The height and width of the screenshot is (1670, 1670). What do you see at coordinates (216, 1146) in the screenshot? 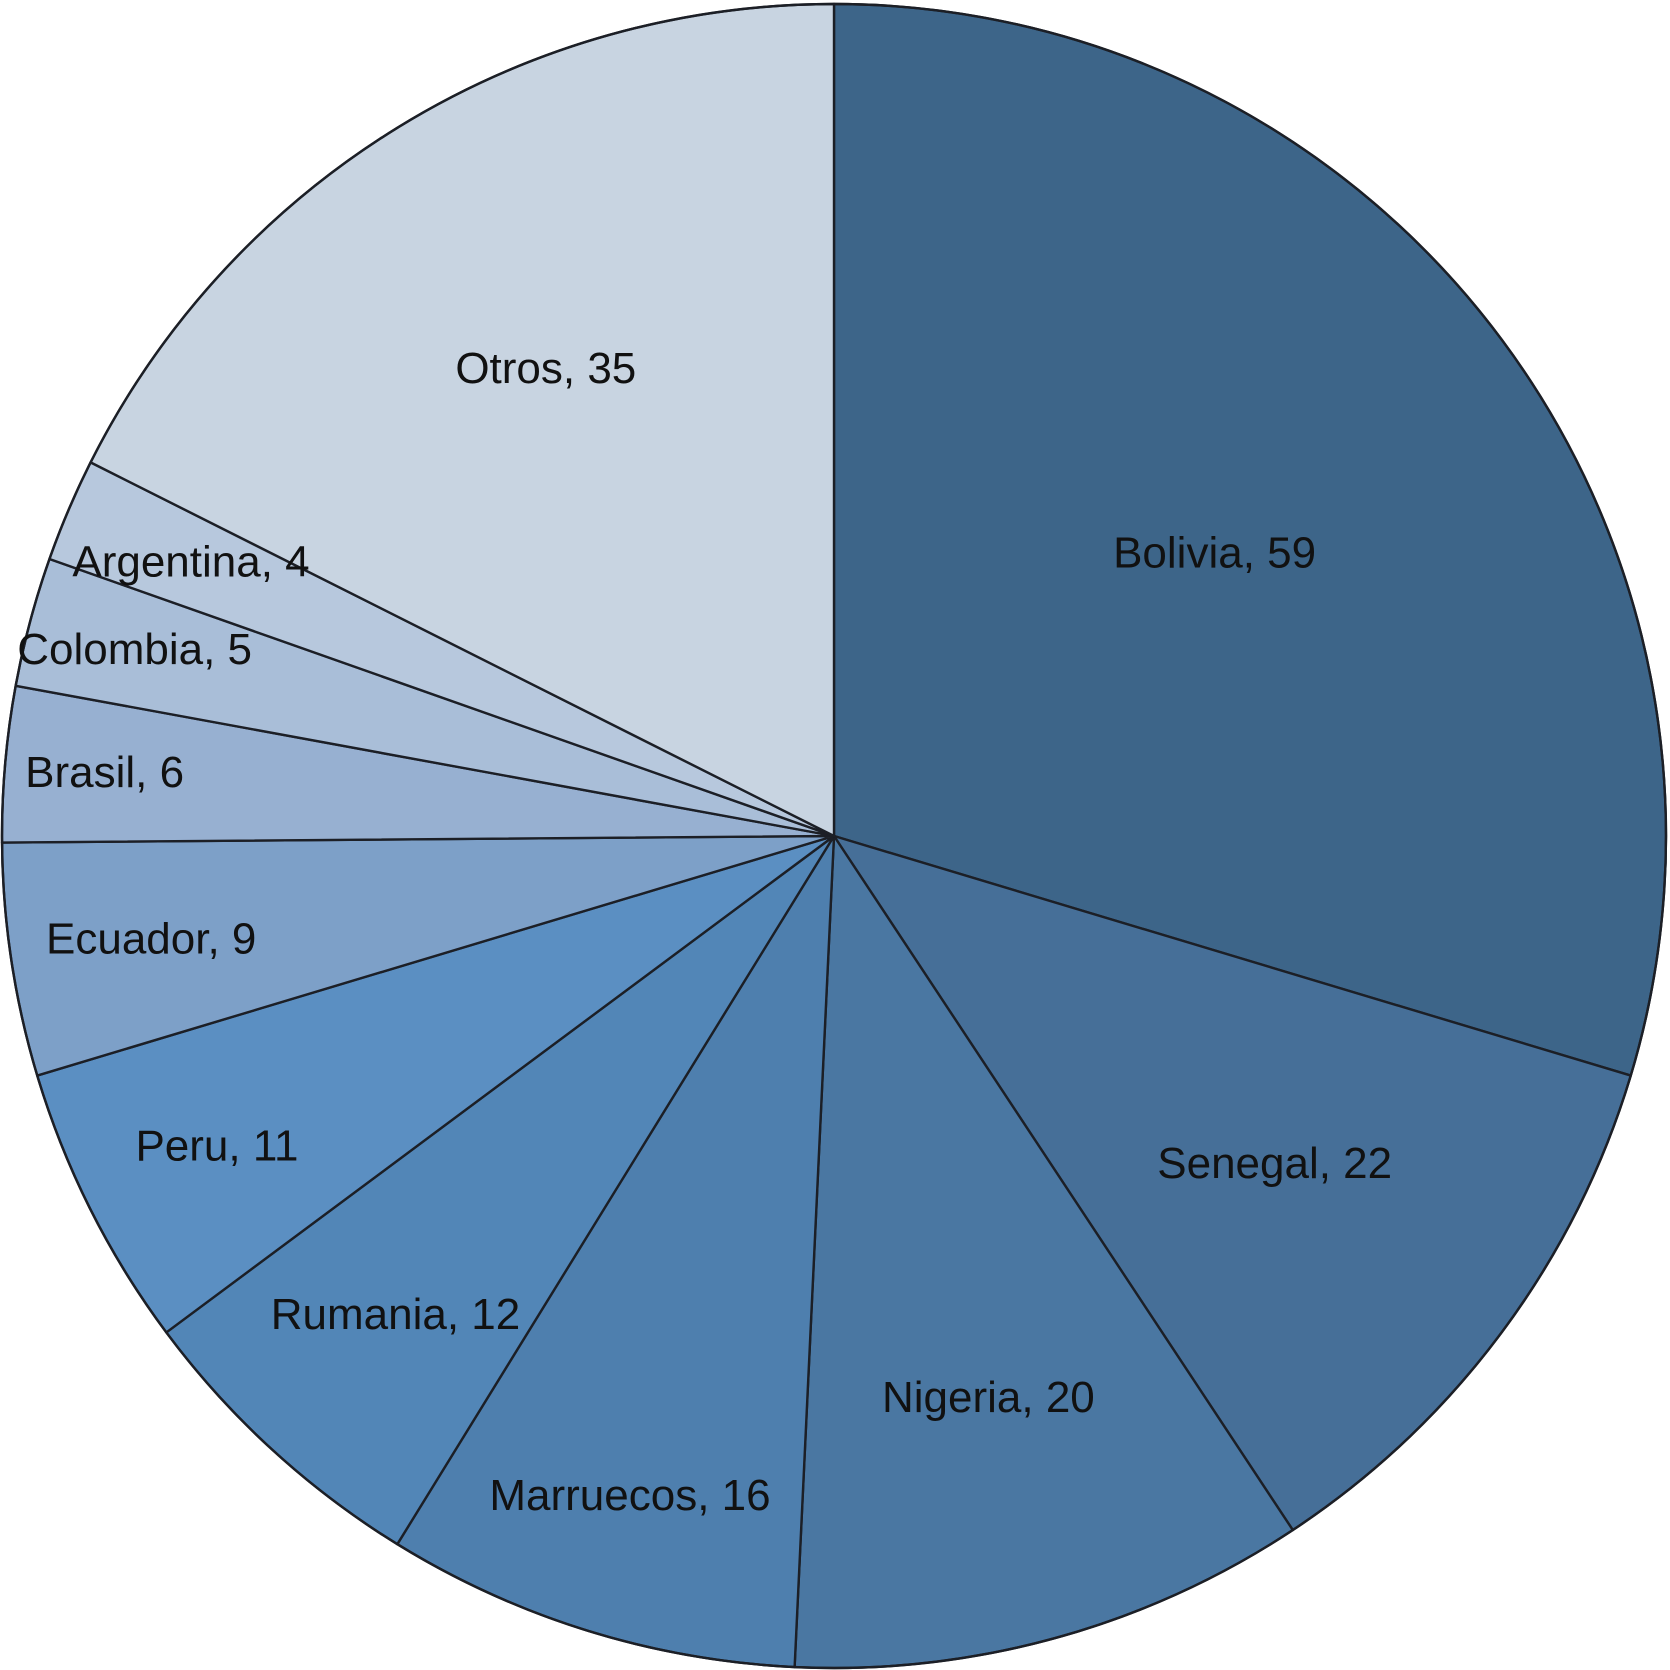
I see `slice-label-peru: Peru, 11` at bounding box center [216, 1146].